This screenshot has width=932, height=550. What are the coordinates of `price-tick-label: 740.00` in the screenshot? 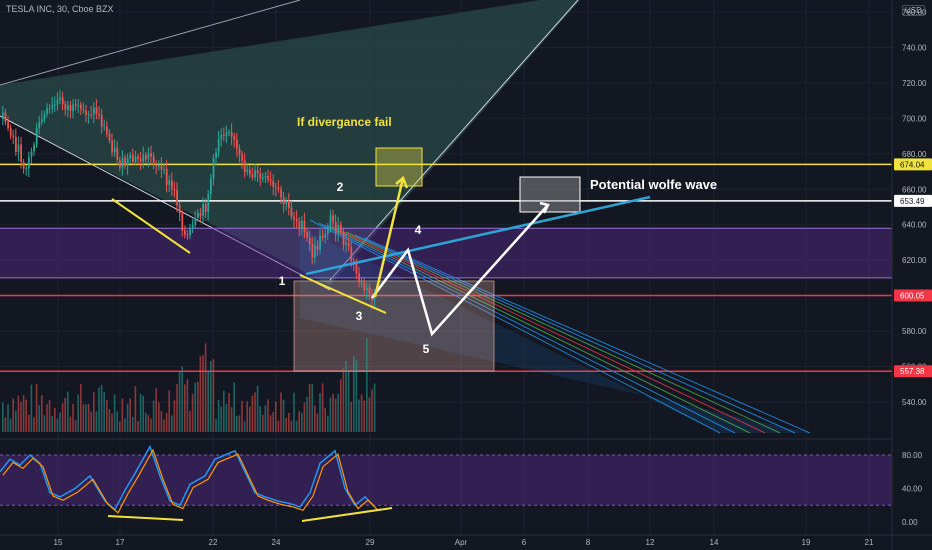 It's located at (914, 47).